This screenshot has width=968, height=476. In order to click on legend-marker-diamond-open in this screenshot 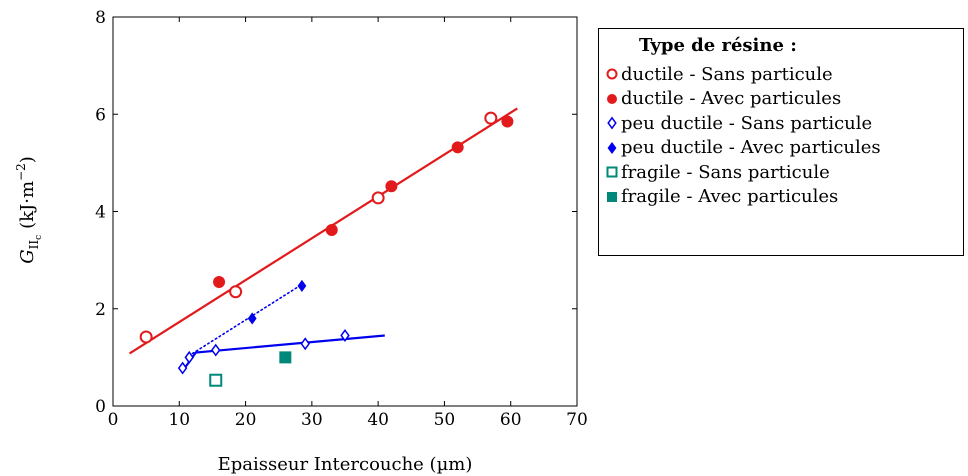, I will do `click(612, 123)`.